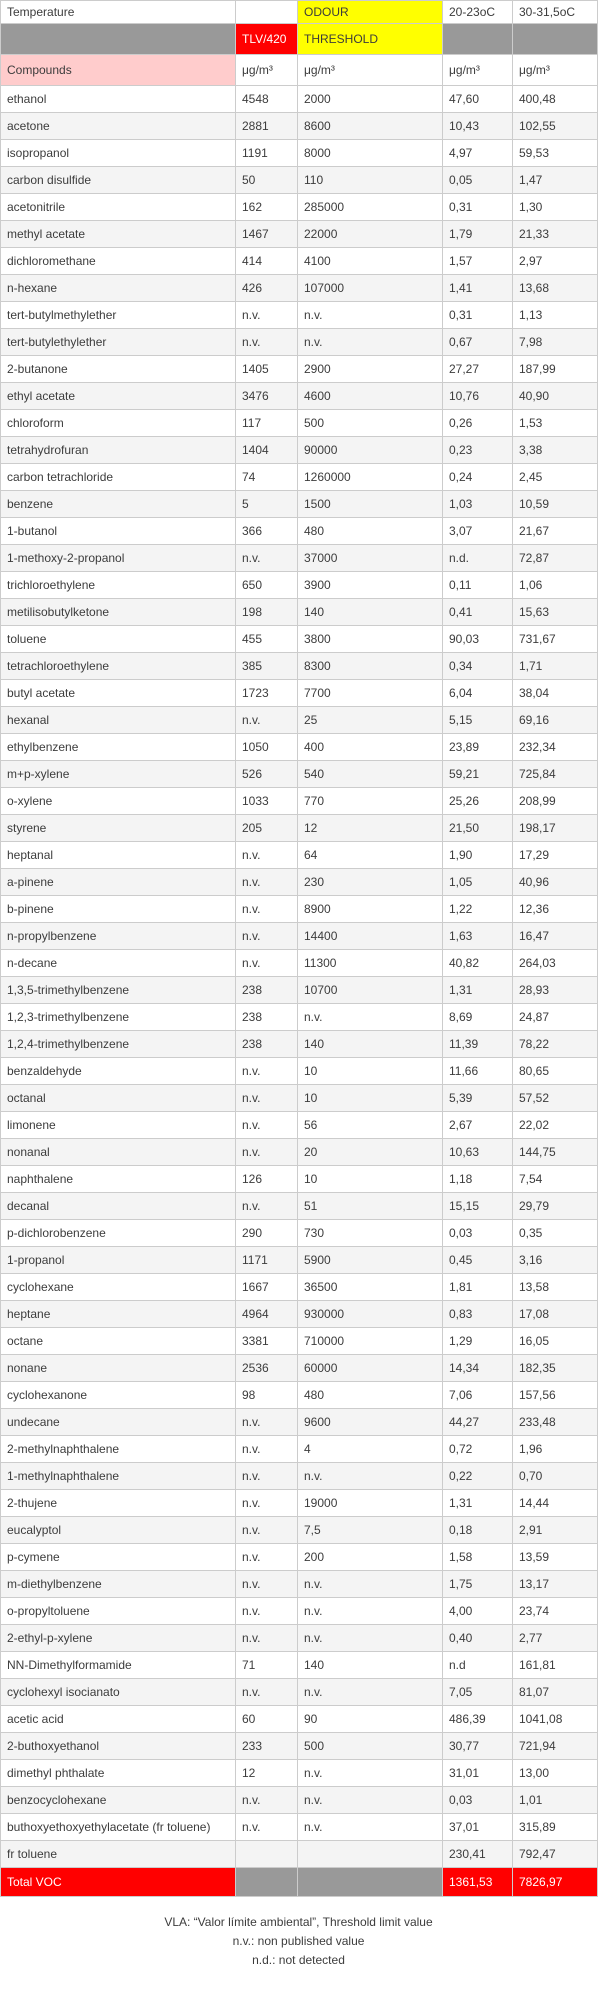 This screenshot has height=2000, width=604. What do you see at coordinates (477, 1854) in the screenshot?
I see `value-20-23-cell: 230,41` at bounding box center [477, 1854].